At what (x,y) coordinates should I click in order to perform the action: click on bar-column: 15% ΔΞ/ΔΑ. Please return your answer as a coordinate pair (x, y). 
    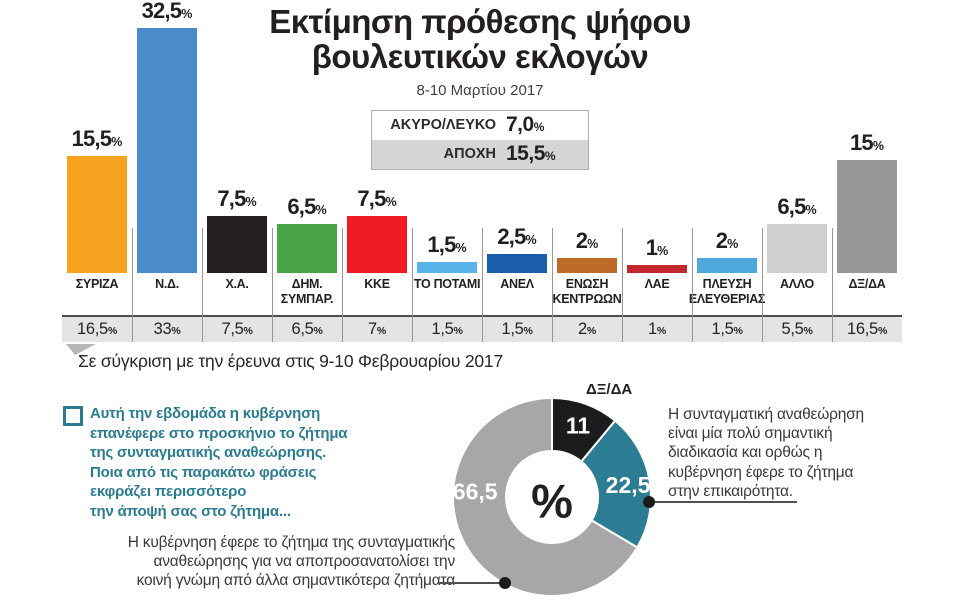
    Looking at the image, I should click on (867, 171).